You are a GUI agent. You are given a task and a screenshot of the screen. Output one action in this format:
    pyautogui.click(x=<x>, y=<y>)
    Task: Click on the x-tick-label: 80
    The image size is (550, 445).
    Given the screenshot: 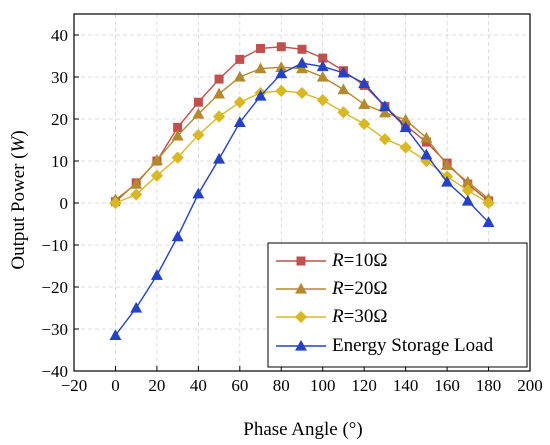 What is the action you would take?
    pyautogui.click(x=281, y=385)
    